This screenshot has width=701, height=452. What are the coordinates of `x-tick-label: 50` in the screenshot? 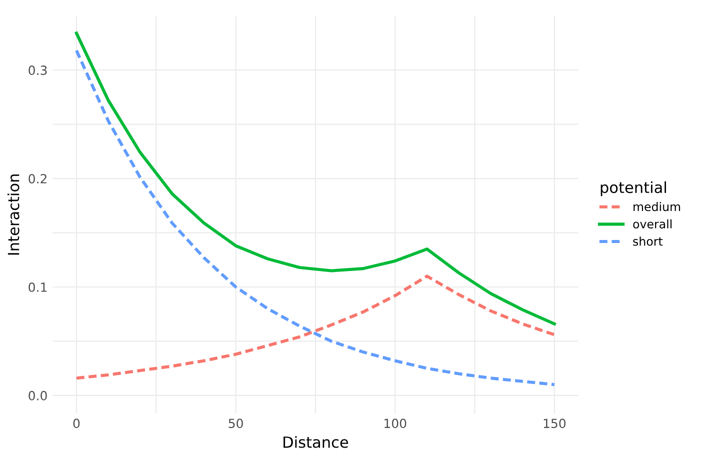 It's located at (235, 423).